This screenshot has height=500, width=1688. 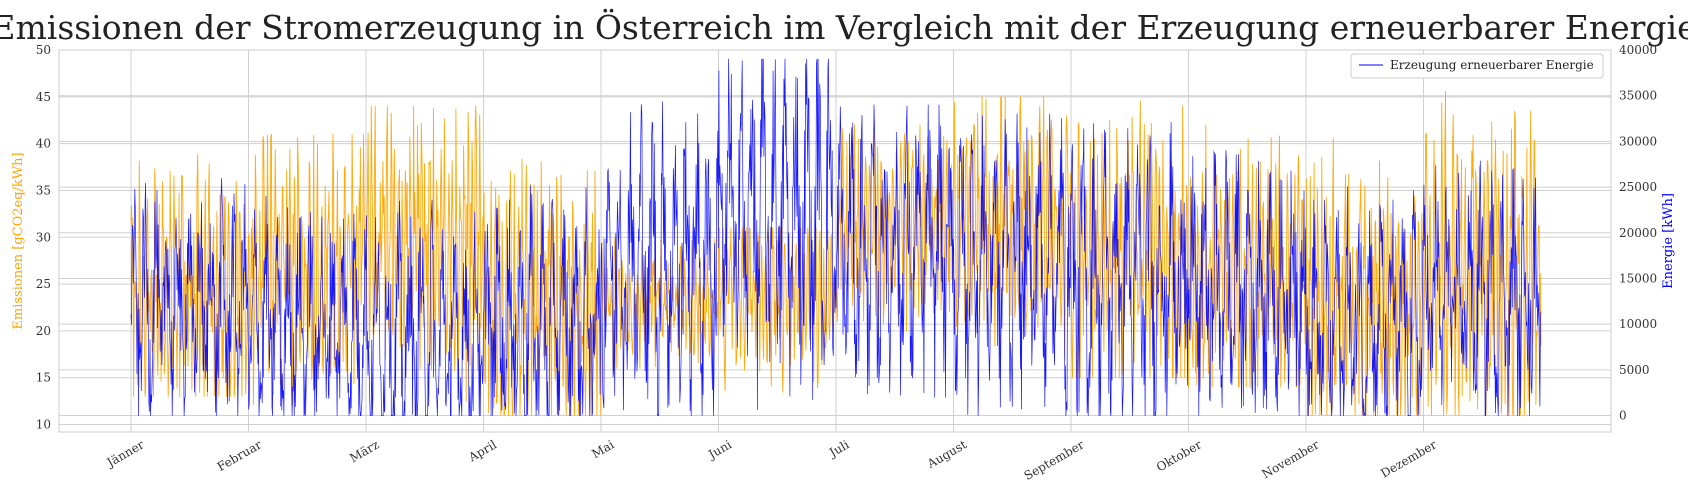 I want to click on left-tick-label: 50, so click(x=43, y=50).